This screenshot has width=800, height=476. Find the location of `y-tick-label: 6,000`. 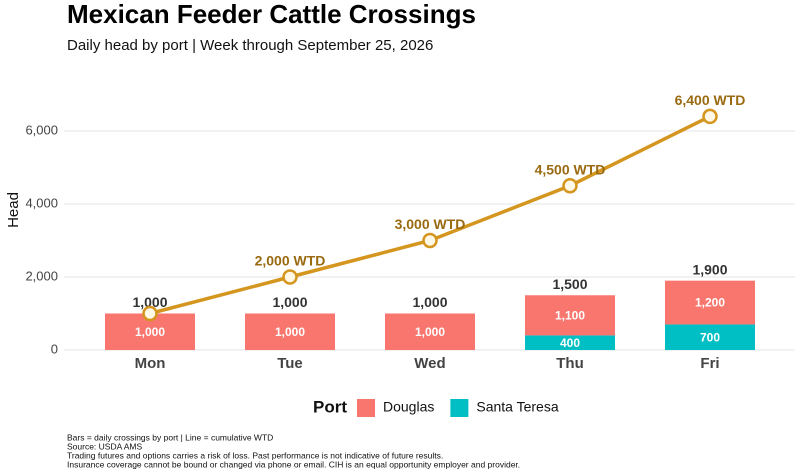

y-tick-label: 6,000 is located at coordinates (41, 129).